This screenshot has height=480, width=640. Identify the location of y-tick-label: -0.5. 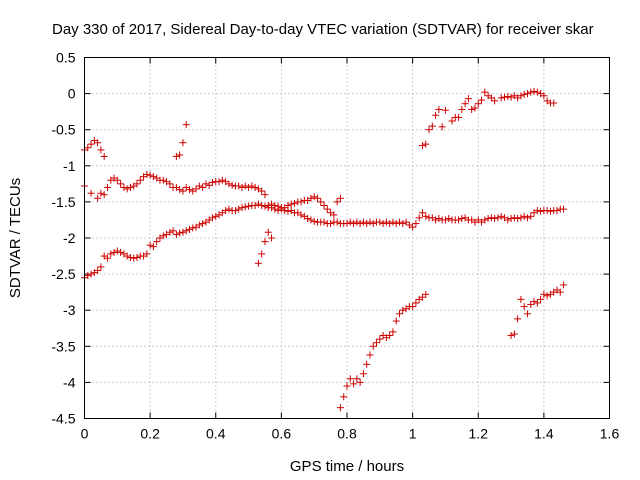
(63, 130).